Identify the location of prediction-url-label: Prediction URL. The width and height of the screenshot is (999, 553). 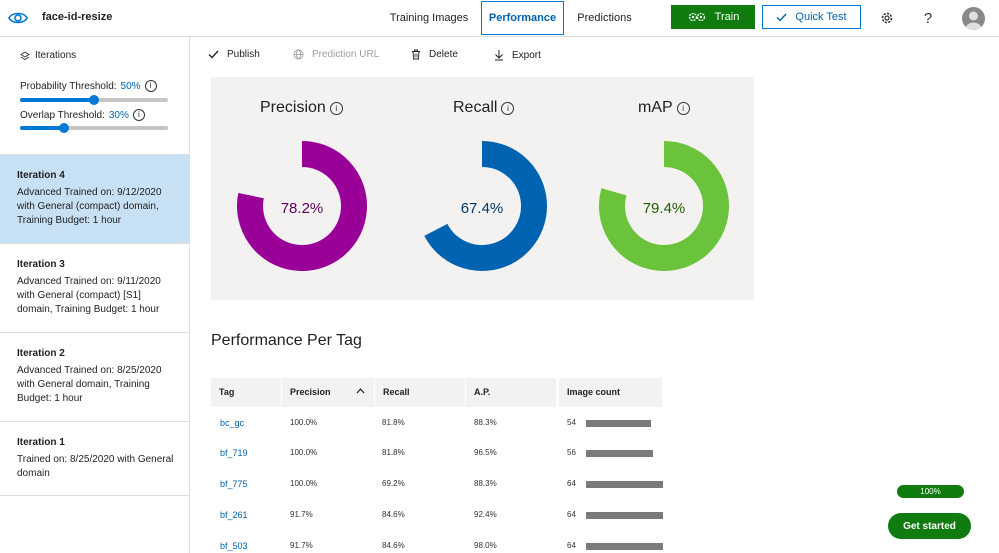
(346, 54).